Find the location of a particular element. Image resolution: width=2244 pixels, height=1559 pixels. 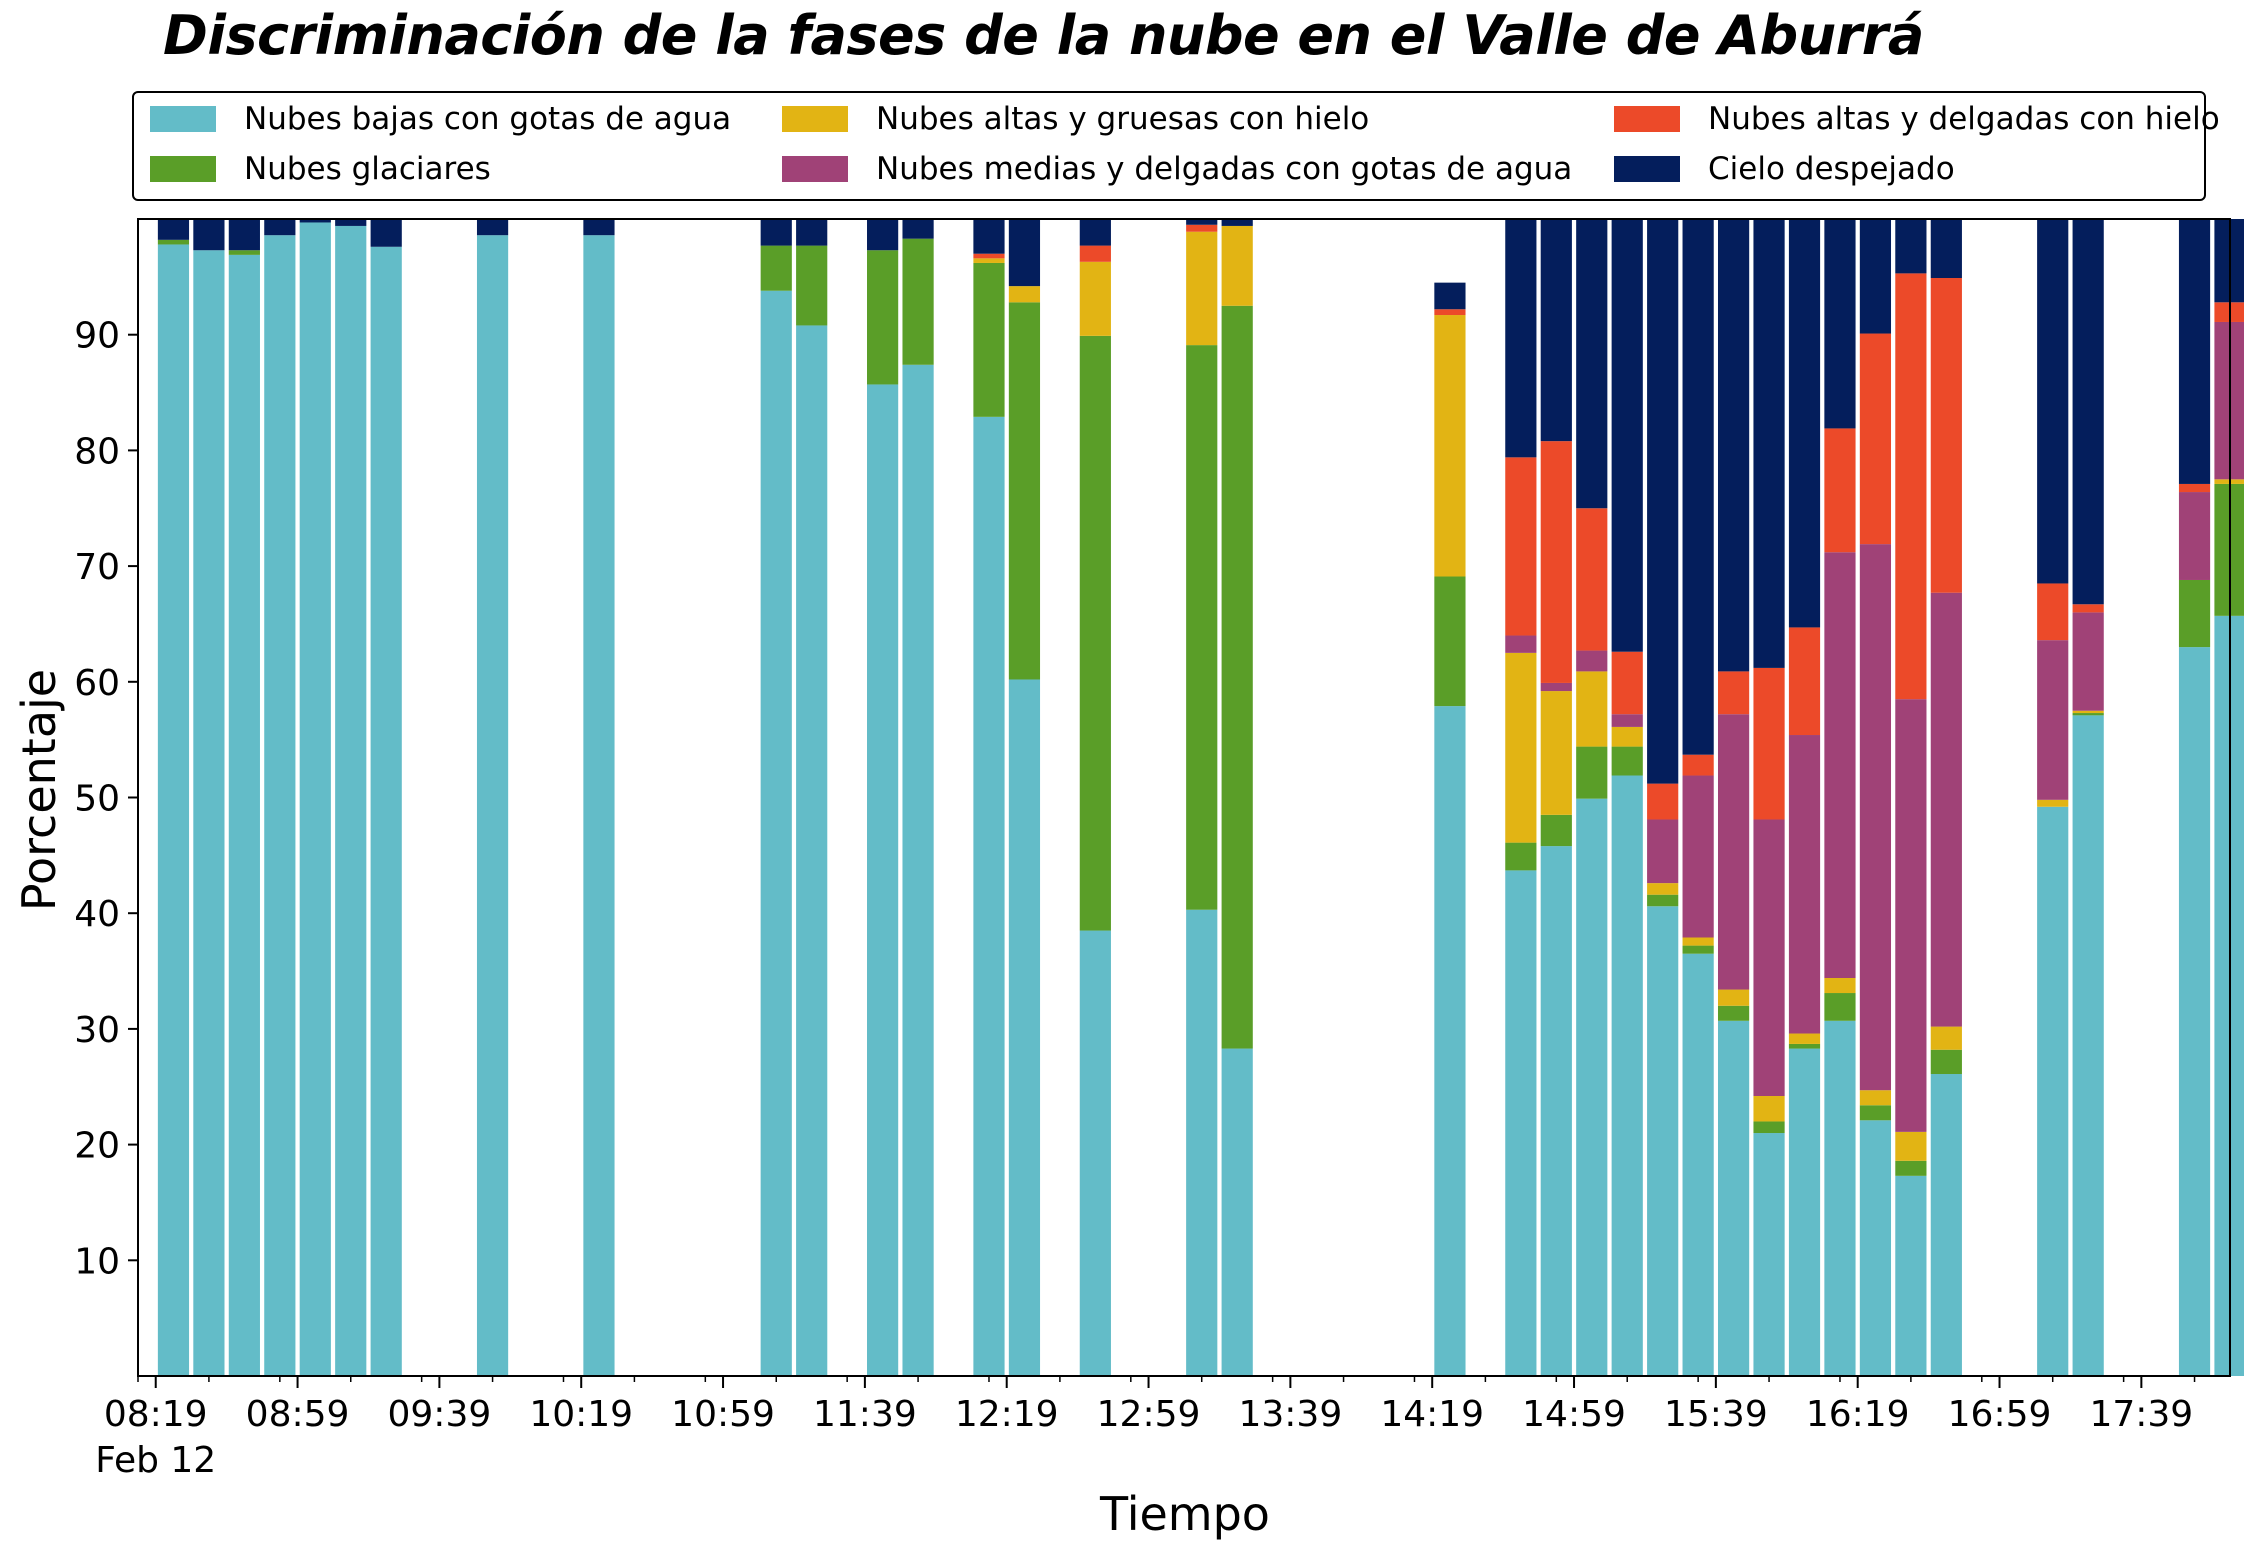

legend-label: Nubes glaciares is located at coordinates (367, 169).